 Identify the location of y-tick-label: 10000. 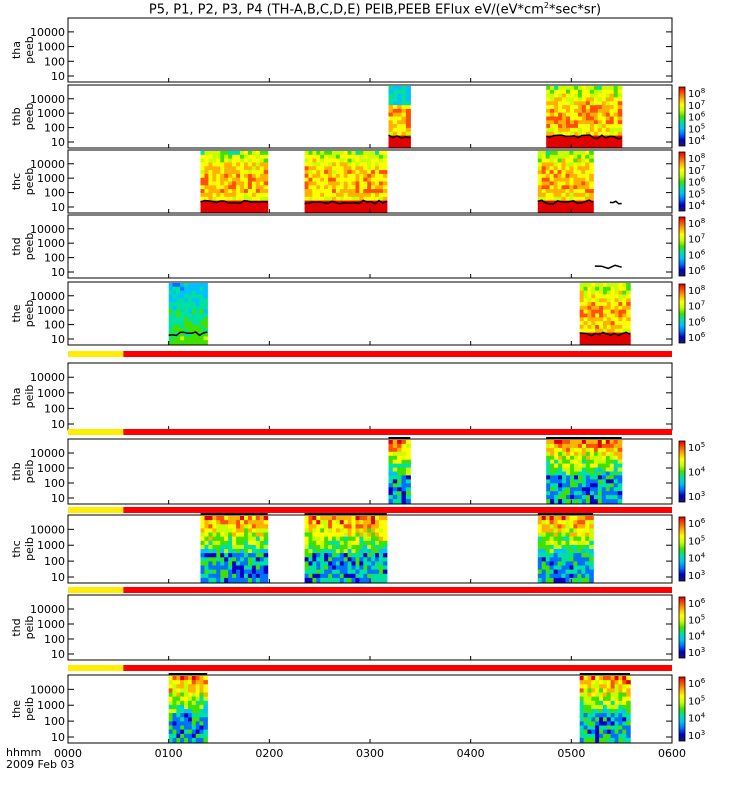
(47, 377).